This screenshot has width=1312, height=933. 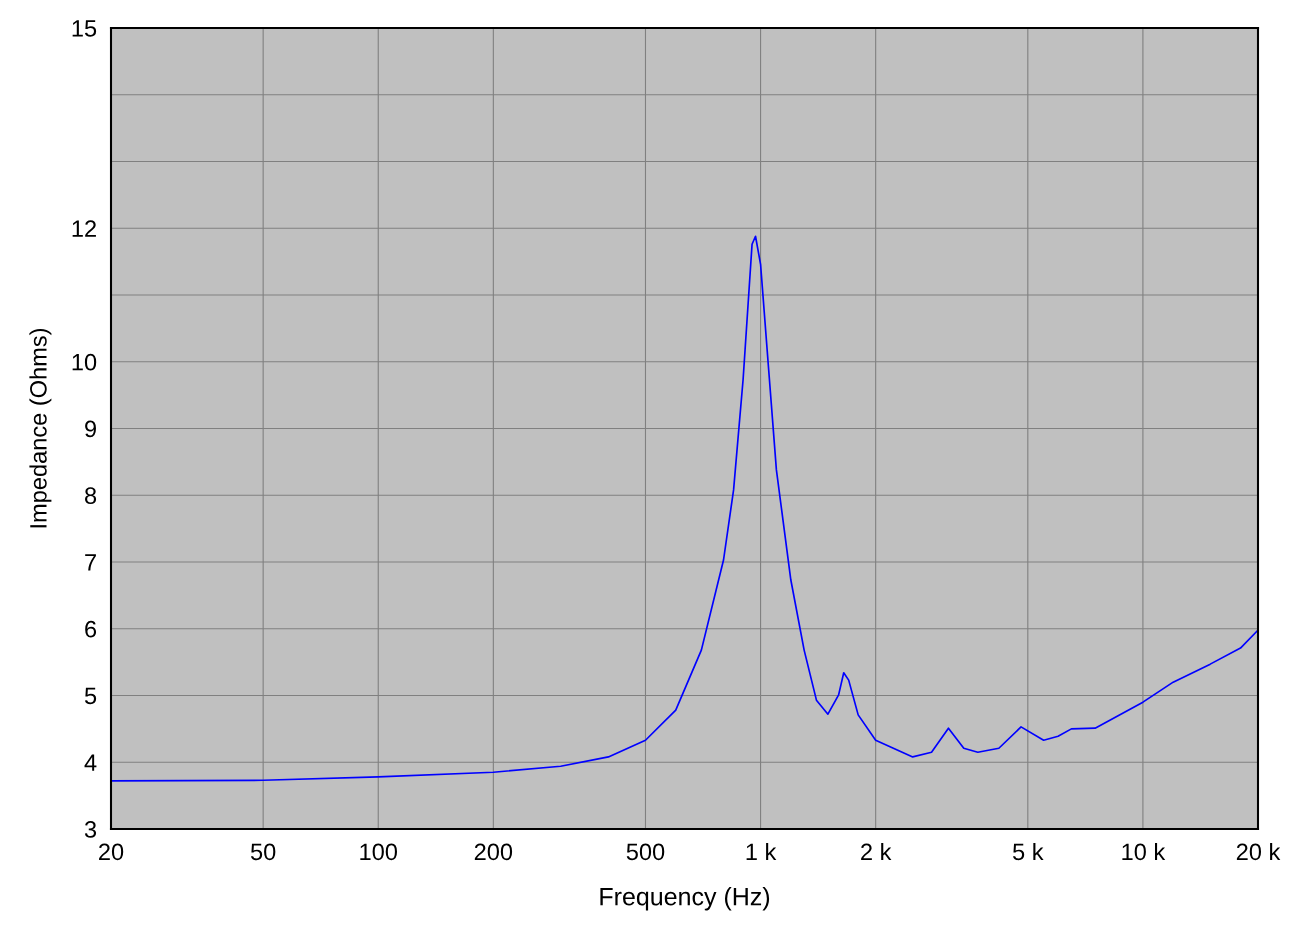 I want to click on x-tick-label: 10 k, so click(x=1144, y=851).